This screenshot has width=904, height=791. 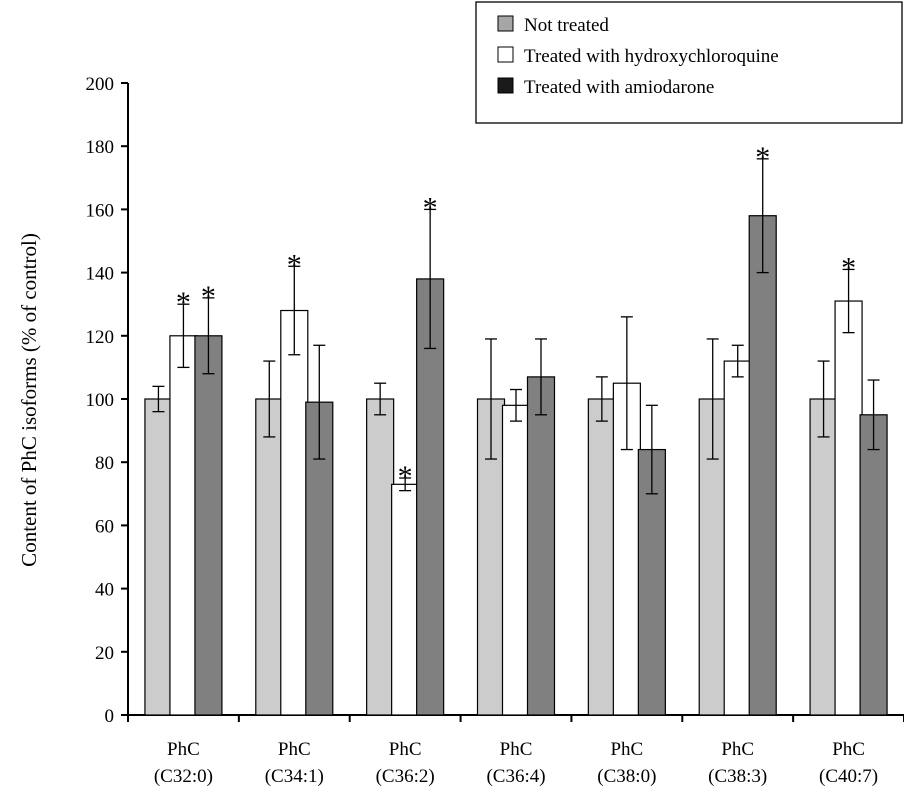 What do you see at coordinates (29, 400) in the screenshot?
I see `y-axis-title: Content of PhC isoforms (% of control)` at bounding box center [29, 400].